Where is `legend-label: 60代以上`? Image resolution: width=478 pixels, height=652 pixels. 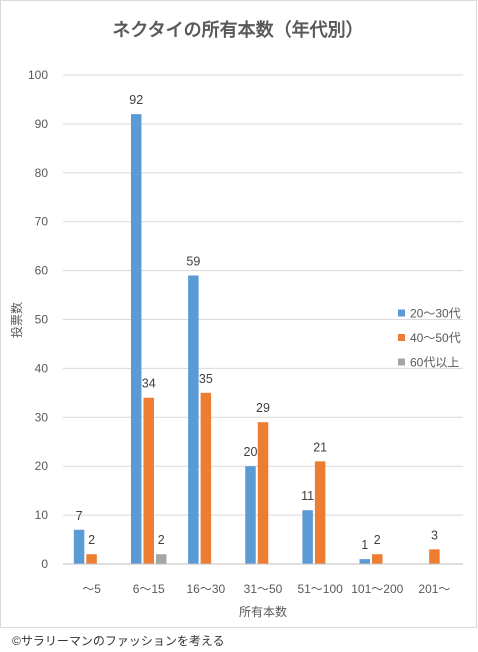
legend-label: 60代以上 is located at coordinates (434, 363).